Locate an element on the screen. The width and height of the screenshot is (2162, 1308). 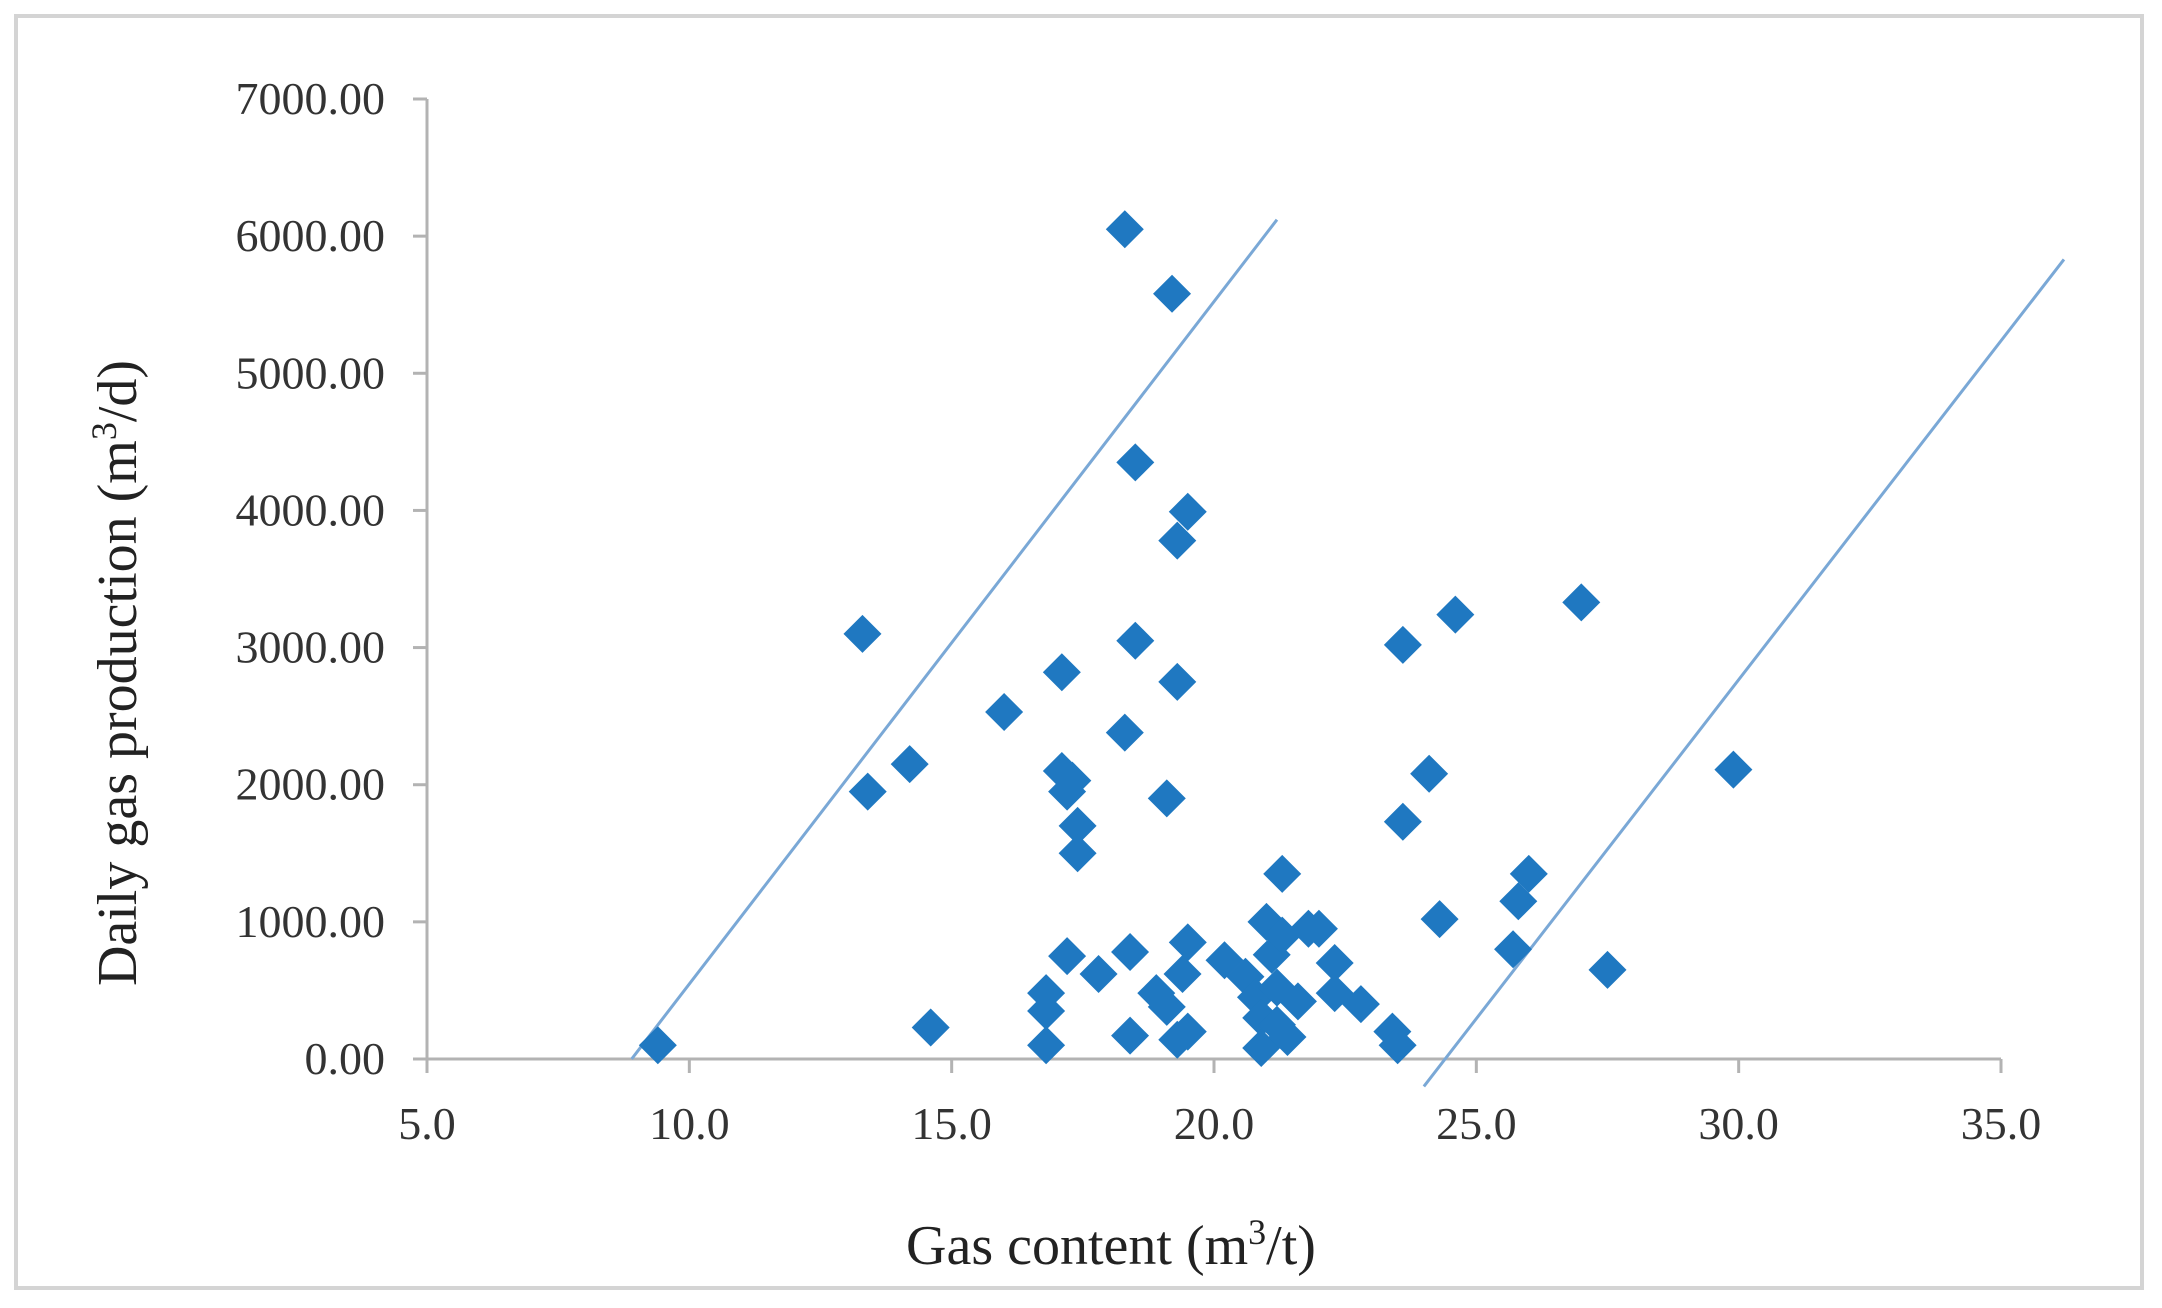
y-tick-label: 0.00 is located at coordinates (345, 1058).